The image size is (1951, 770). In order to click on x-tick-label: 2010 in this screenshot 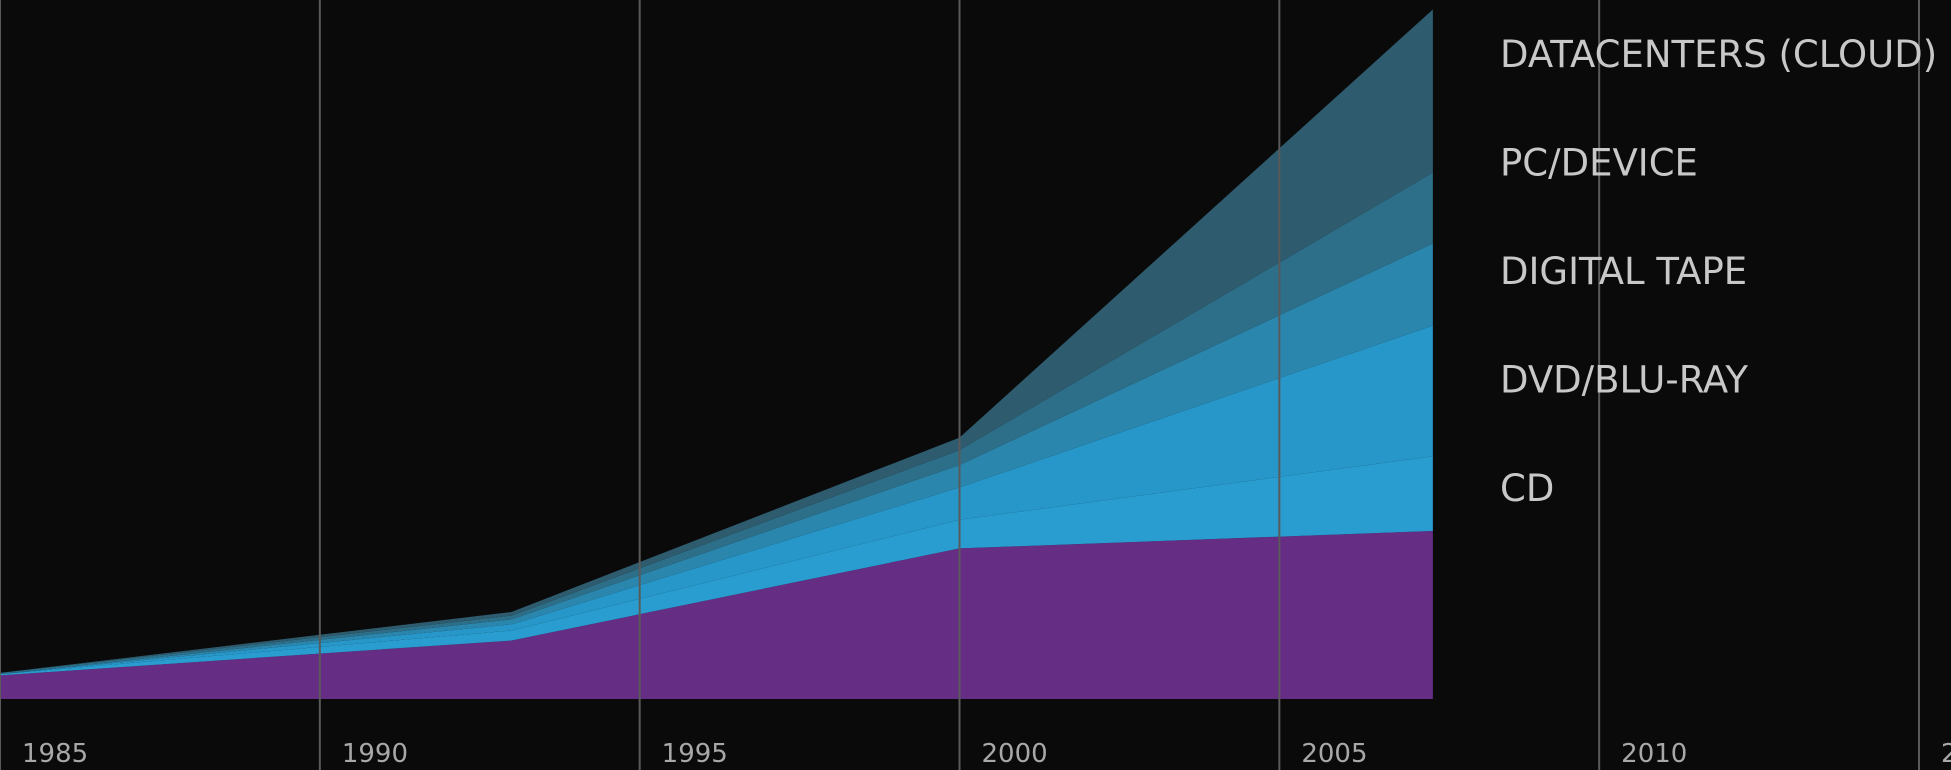, I will do `click(1654, 754)`.